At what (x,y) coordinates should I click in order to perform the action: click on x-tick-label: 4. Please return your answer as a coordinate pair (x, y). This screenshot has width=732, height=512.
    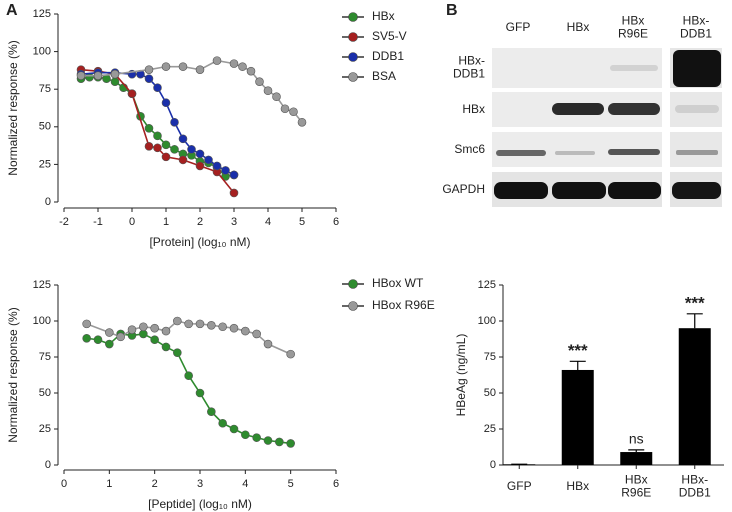
    Looking at the image, I should click on (268, 222).